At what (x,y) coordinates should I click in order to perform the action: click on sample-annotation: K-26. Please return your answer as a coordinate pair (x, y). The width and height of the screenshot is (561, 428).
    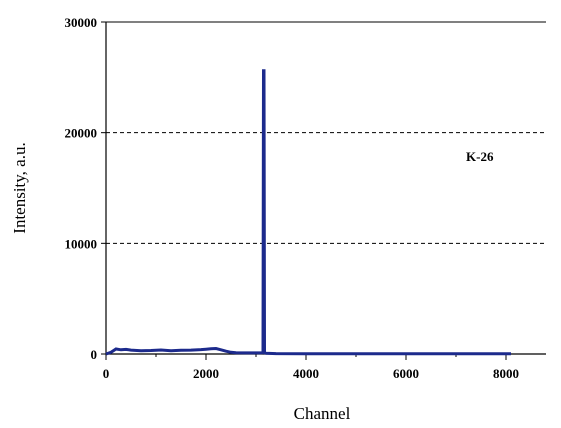
    Looking at the image, I should click on (480, 156).